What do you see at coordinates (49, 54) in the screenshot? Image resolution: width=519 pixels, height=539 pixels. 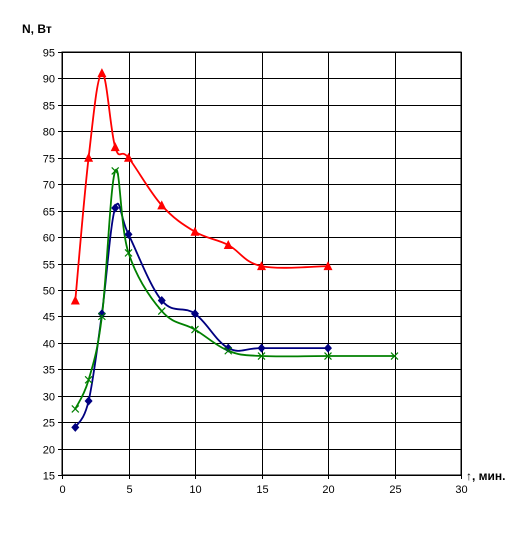 I see `y-tick-label: 95` at bounding box center [49, 54].